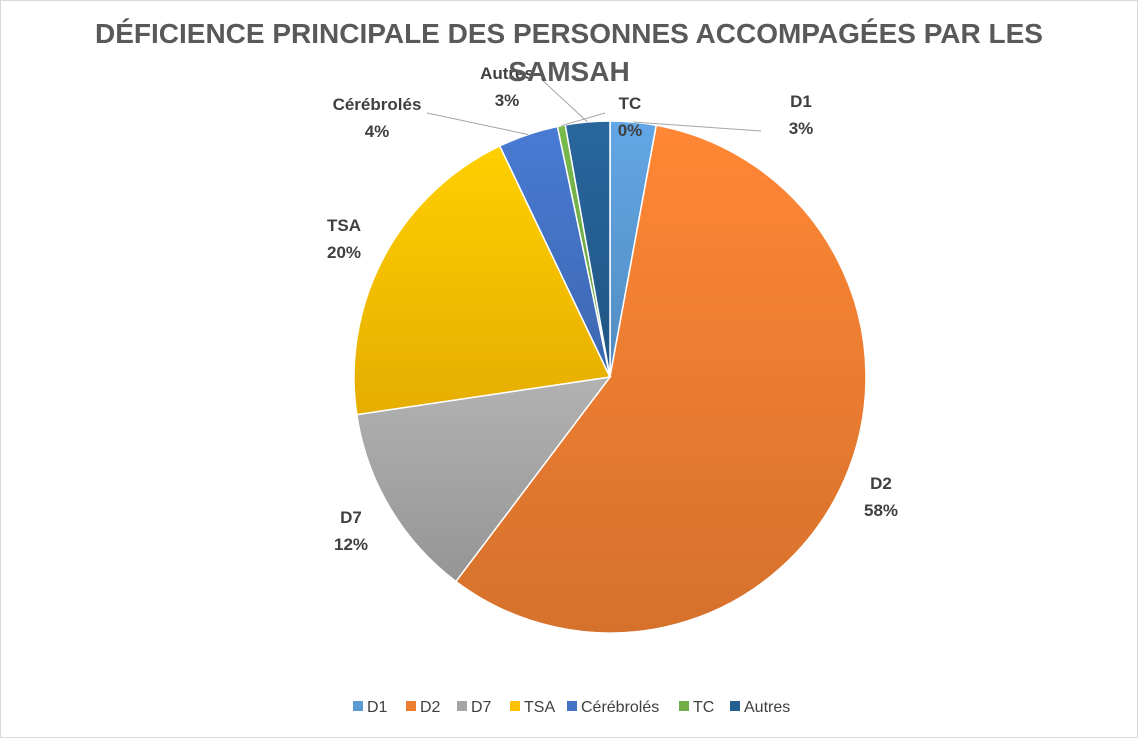 This screenshot has width=1138, height=738. What do you see at coordinates (564, 100) in the screenshot?
I see `leader-line-autres` at bounding box center [564, 100].